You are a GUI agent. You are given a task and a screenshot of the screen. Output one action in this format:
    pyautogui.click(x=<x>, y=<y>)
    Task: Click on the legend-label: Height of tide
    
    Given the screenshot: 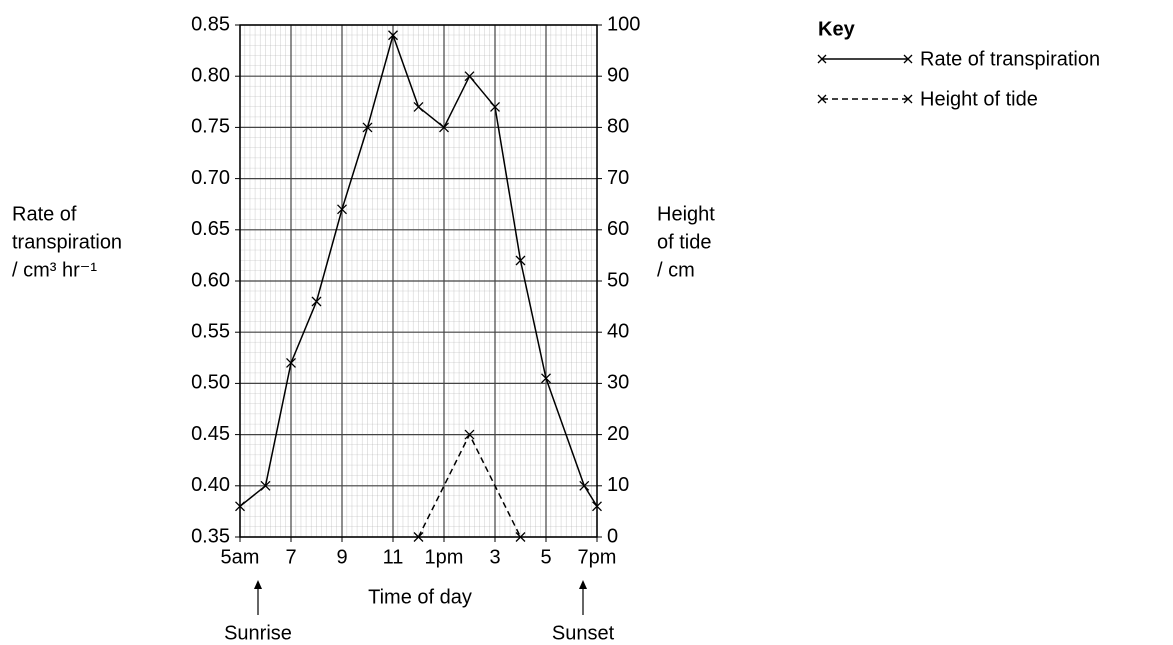 What is the action you would take?
    pyautogui.click(x=979, y=99)
    